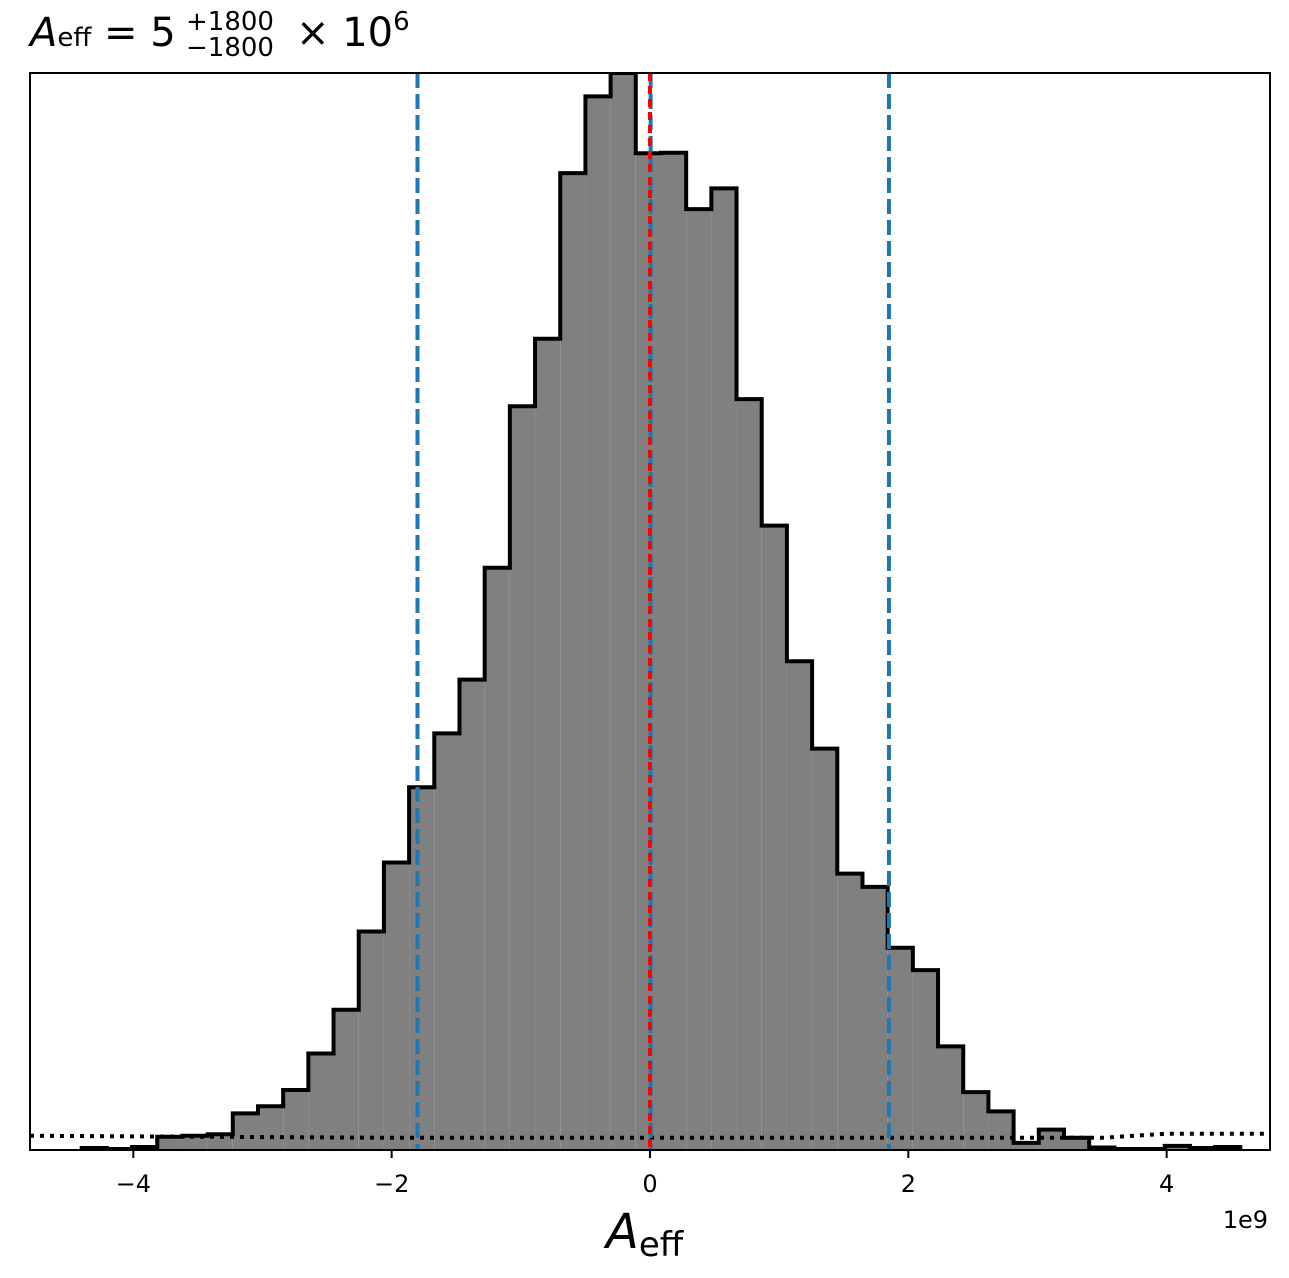  Describe the element at coordinates (133, 1184) in the screenshot. I see `x-tick-label: −4` at that location.